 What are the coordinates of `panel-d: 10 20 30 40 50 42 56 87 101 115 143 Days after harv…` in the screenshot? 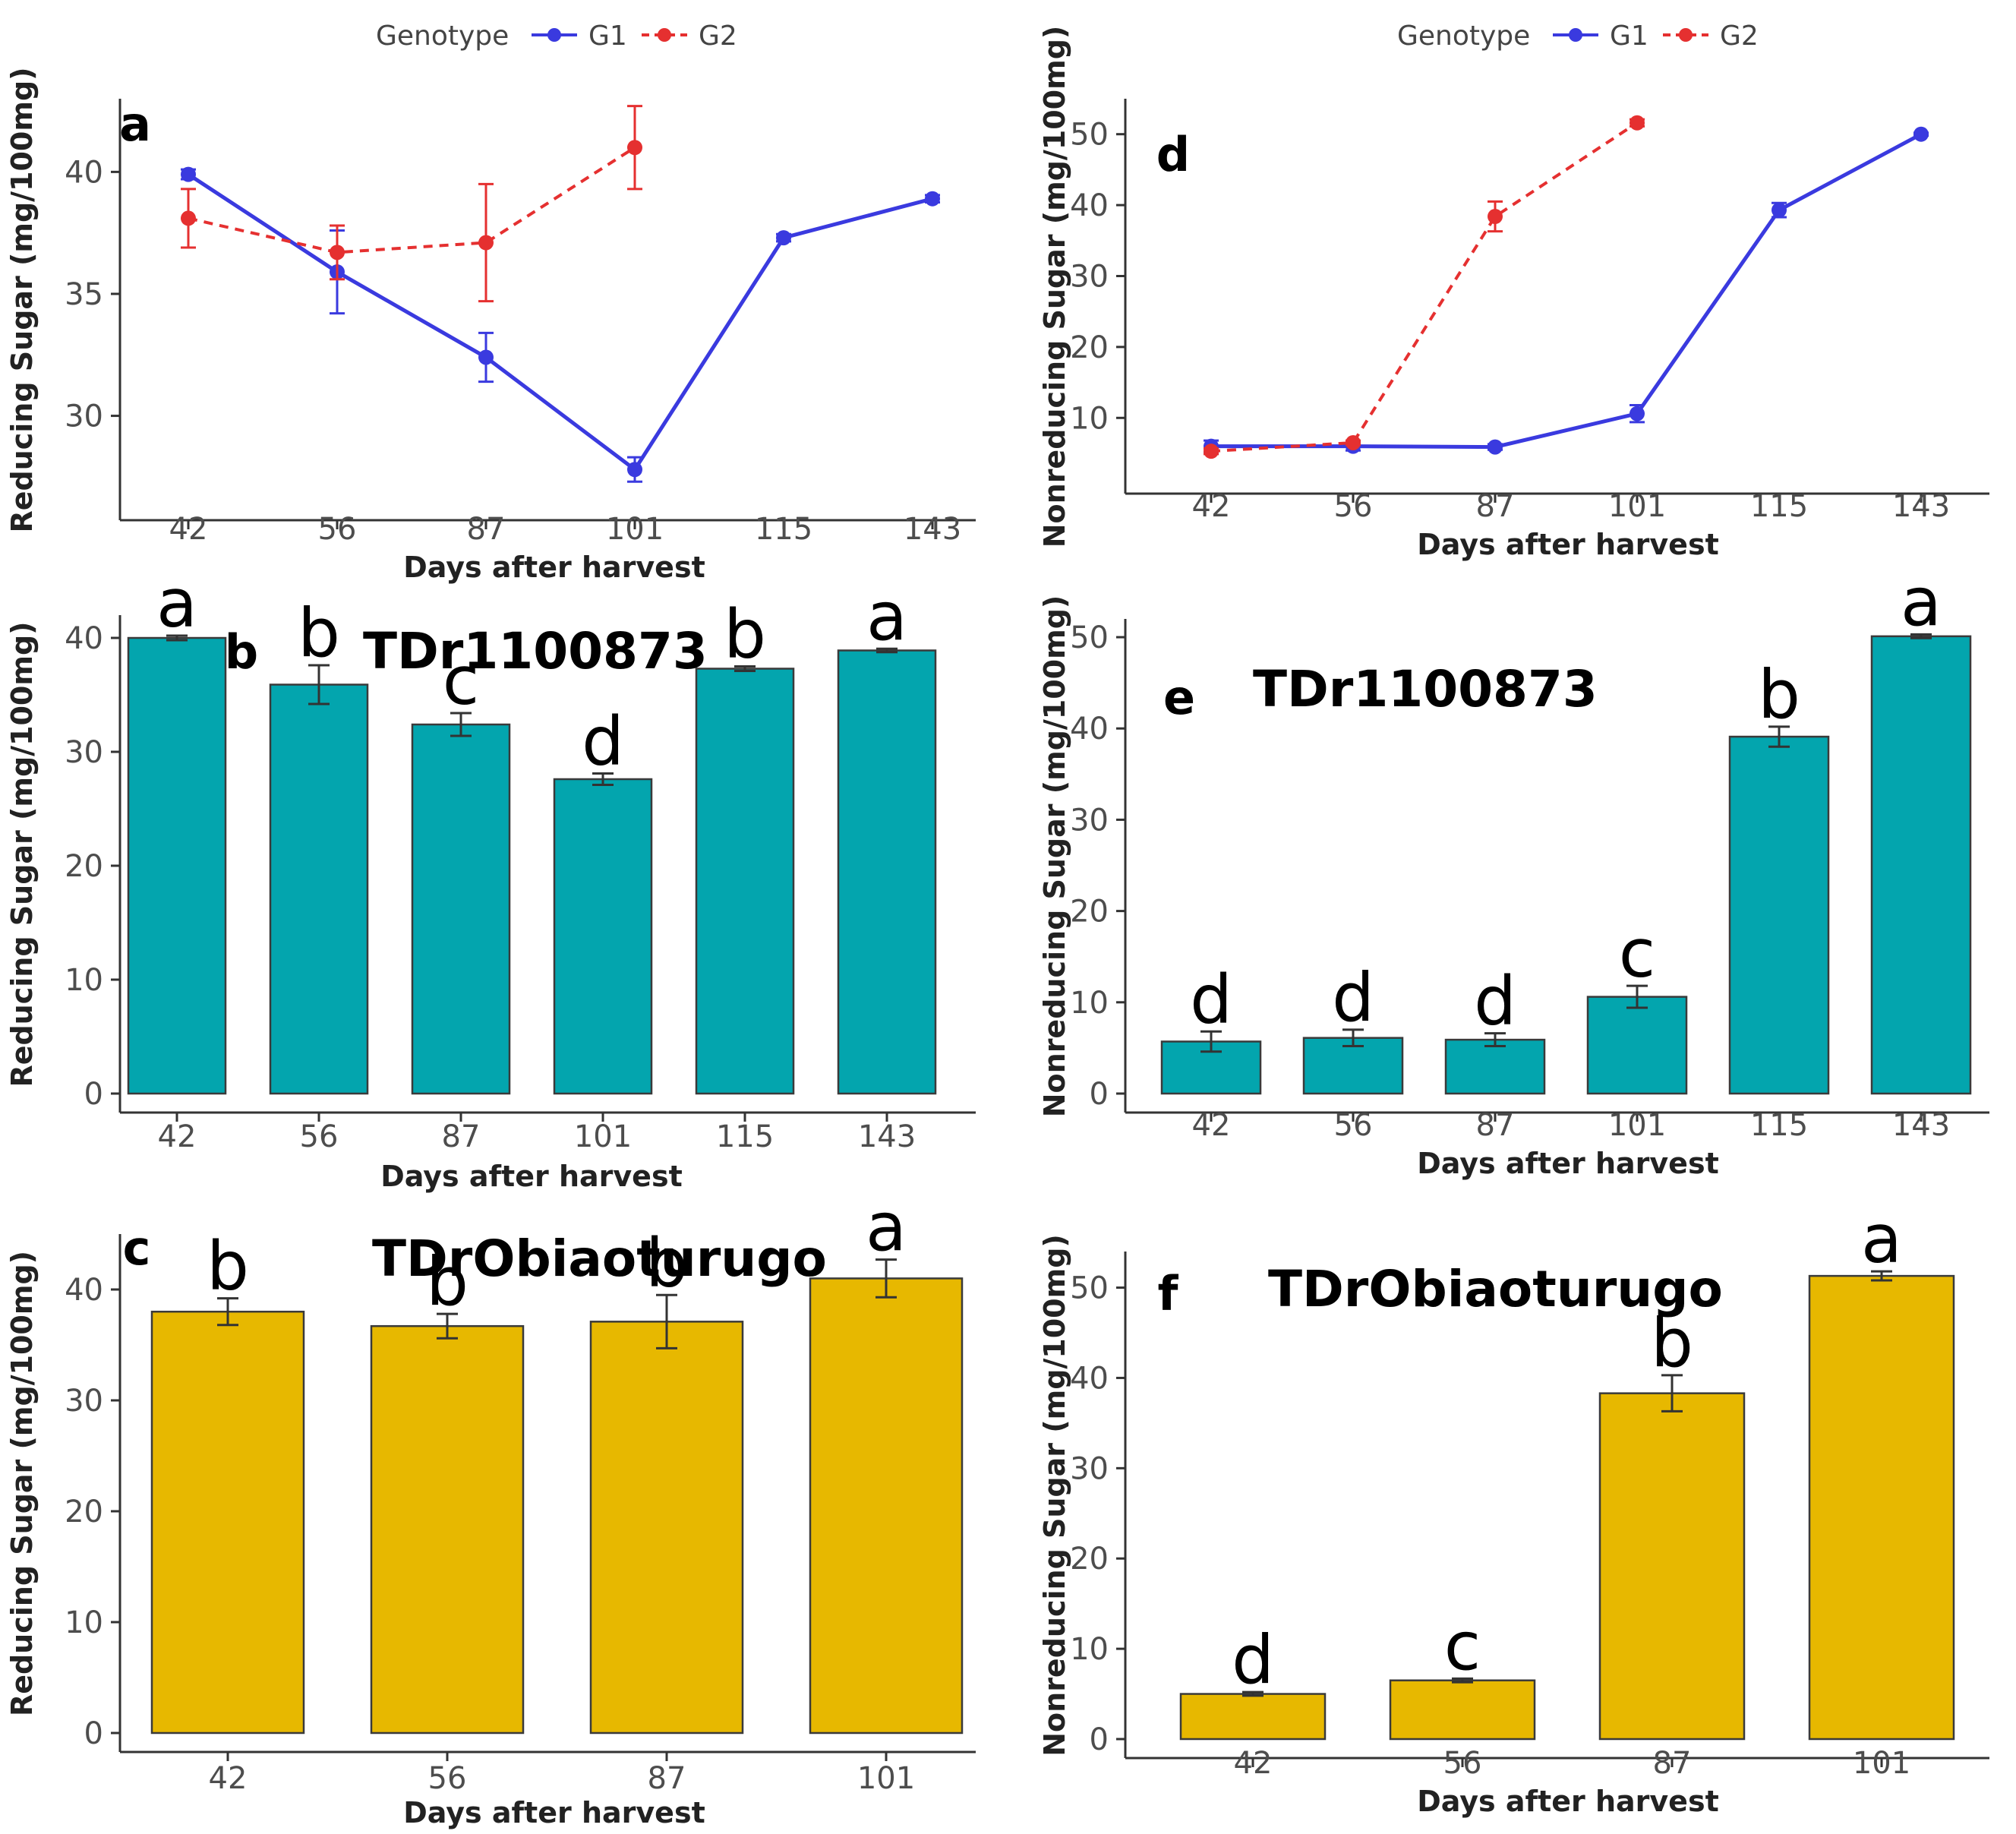 It's located at (1514, 291).